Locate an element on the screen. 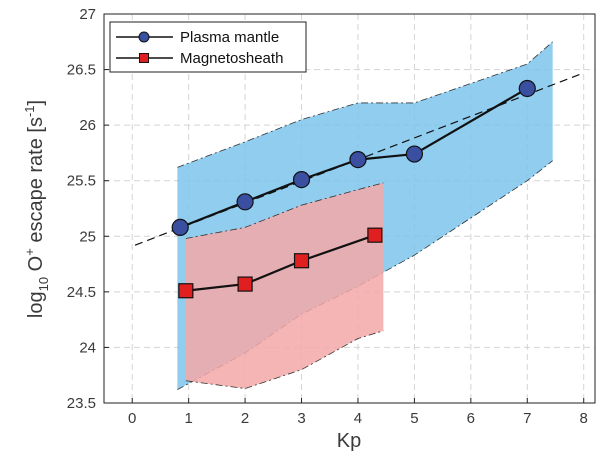 The image size is (611, 460). legend-marker-magnetosheath is located at coordinates (144, 58).